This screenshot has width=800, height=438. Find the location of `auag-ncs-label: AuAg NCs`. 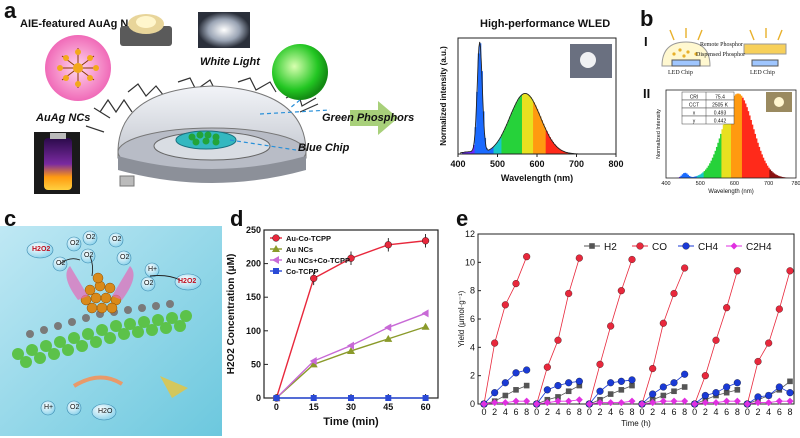

auag-ncs-label: AuAg NCs is located at coordinates (63, 118).